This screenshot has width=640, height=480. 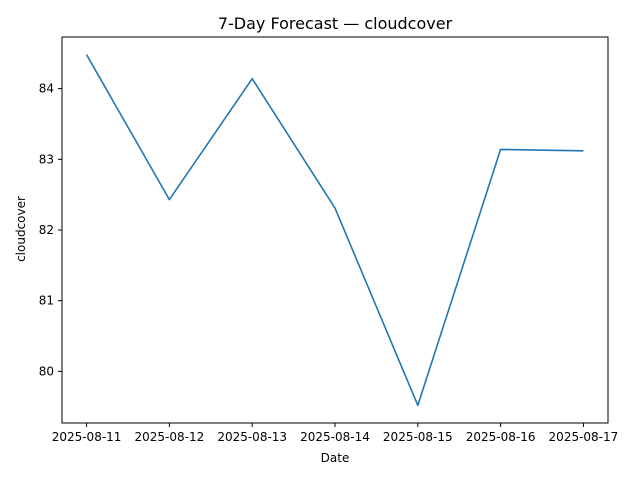 What do you see at coordinates (252, 437) in the screenshot?
I see `x-tick-label: 2025-08-13` at bounding box center [252, 437].